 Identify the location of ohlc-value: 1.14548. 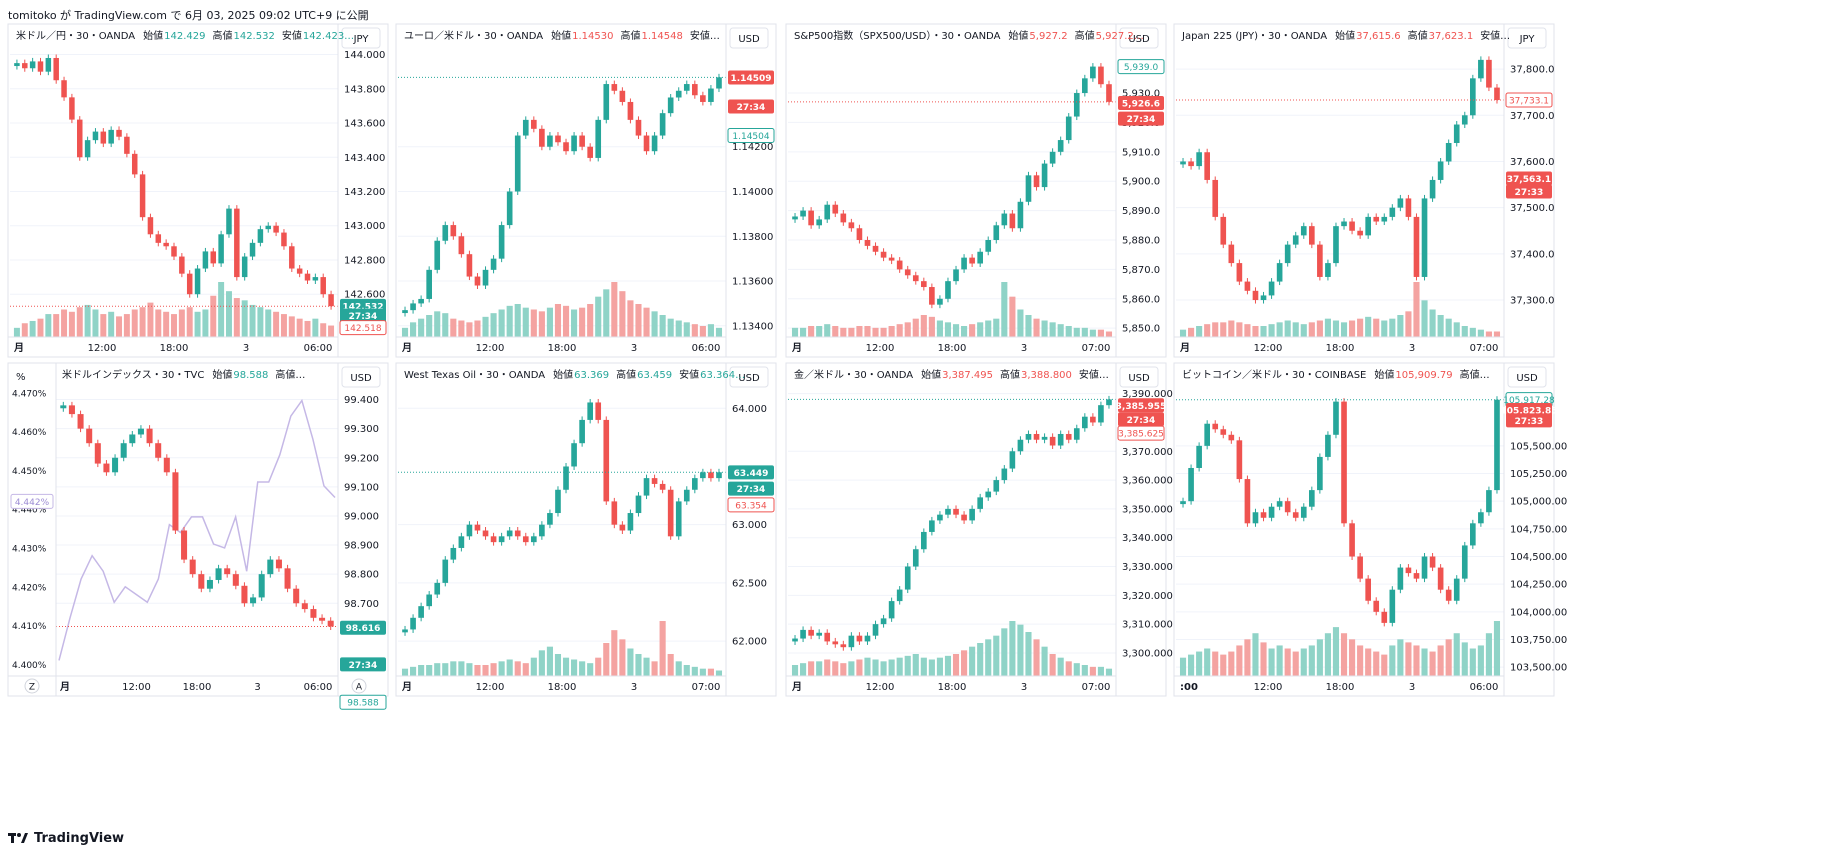
(661, 36).